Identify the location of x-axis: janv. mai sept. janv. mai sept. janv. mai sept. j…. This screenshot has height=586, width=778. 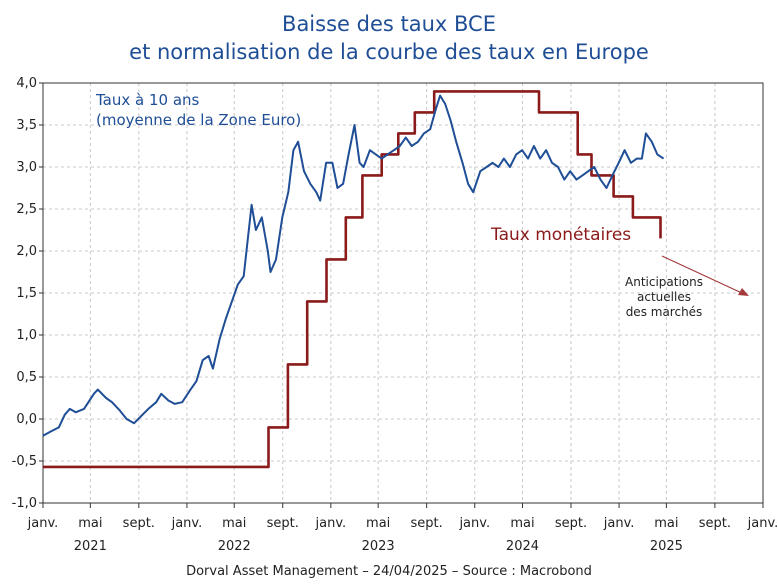
(402, 528).